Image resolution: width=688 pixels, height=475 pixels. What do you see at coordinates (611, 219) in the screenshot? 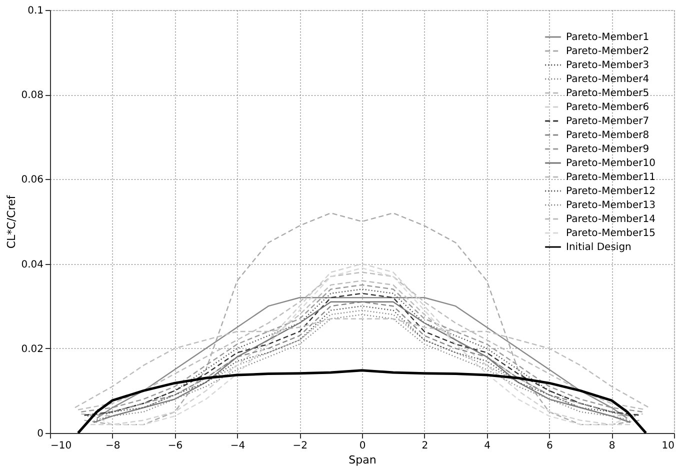
I see `legend-label: Pareto-Member14` at bounding box center [611, 219].